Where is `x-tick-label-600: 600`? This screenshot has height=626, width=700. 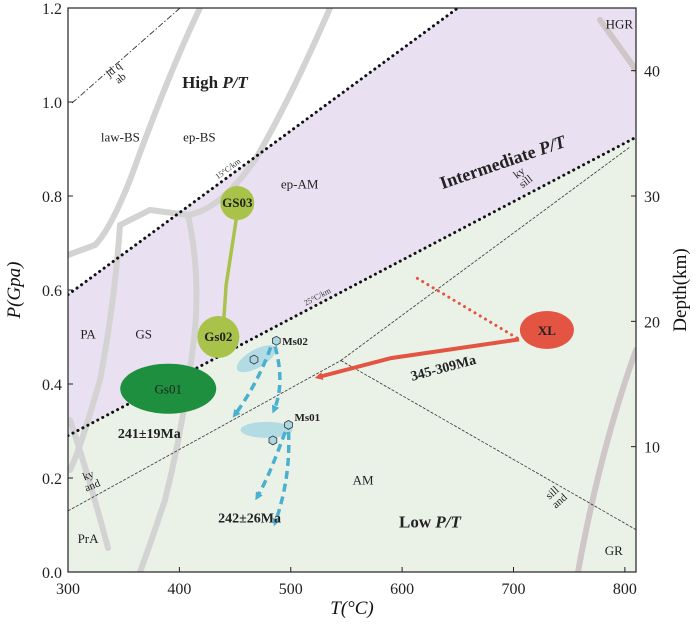 x-tick-label-600: 600 is located at coordinates (402, 589).